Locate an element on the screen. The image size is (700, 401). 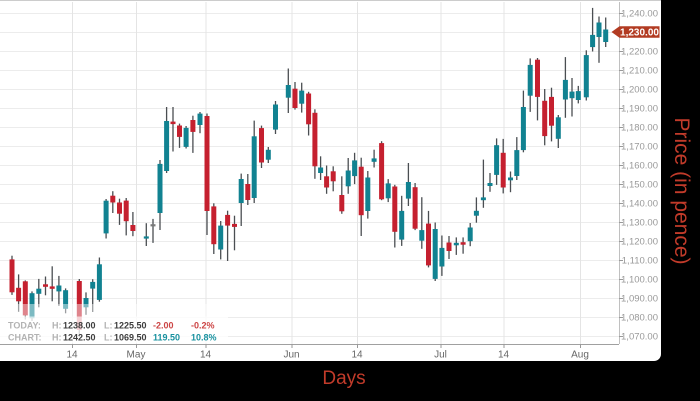
svg-text: 1,240.00 is located at coordinates (639, 14).